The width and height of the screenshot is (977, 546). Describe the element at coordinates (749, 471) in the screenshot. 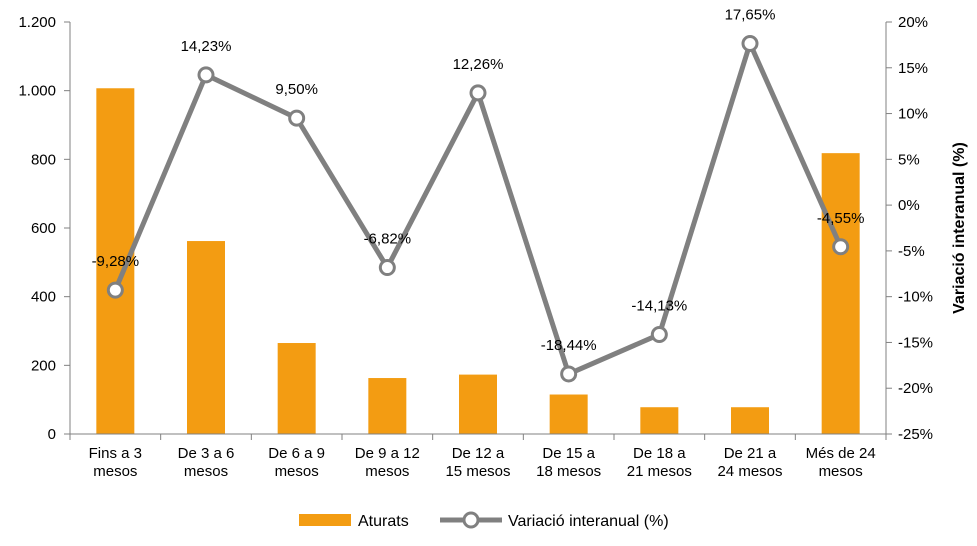

I see `x-tick-label-line: 24 mesos` at that location.